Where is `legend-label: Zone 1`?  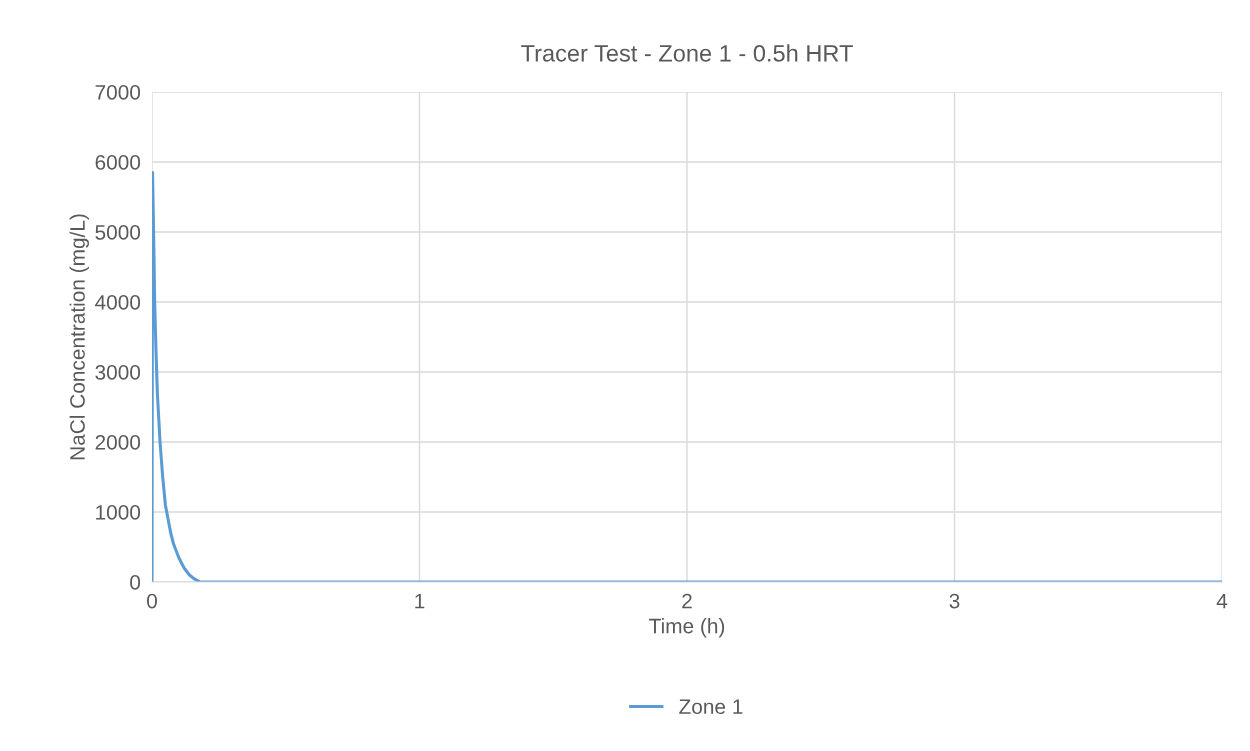
legend-label: Zone 1 is located at coordinates (711, 707).